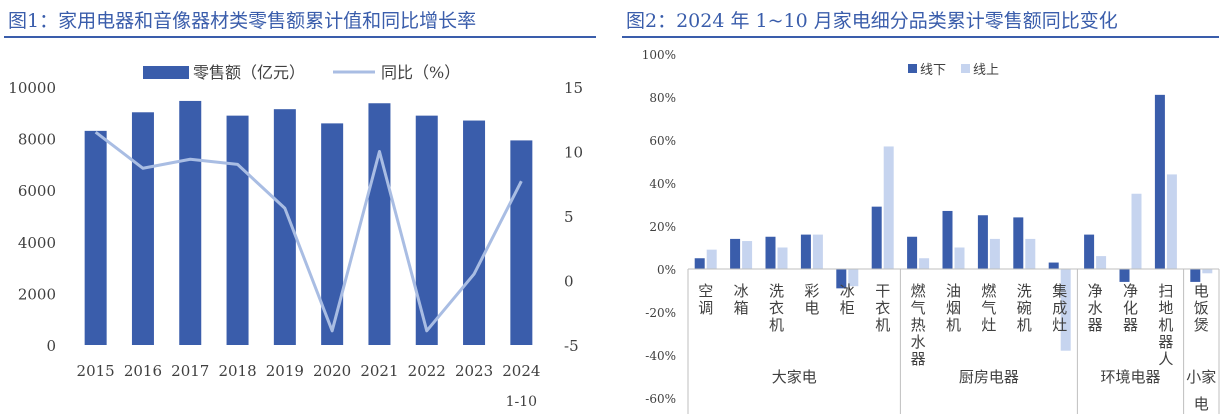 This screenshot has height=414, width=1223. Describe the element at coordinates (666, 270) in the screenshot. I see `y-tick-label: 0%` at that location.